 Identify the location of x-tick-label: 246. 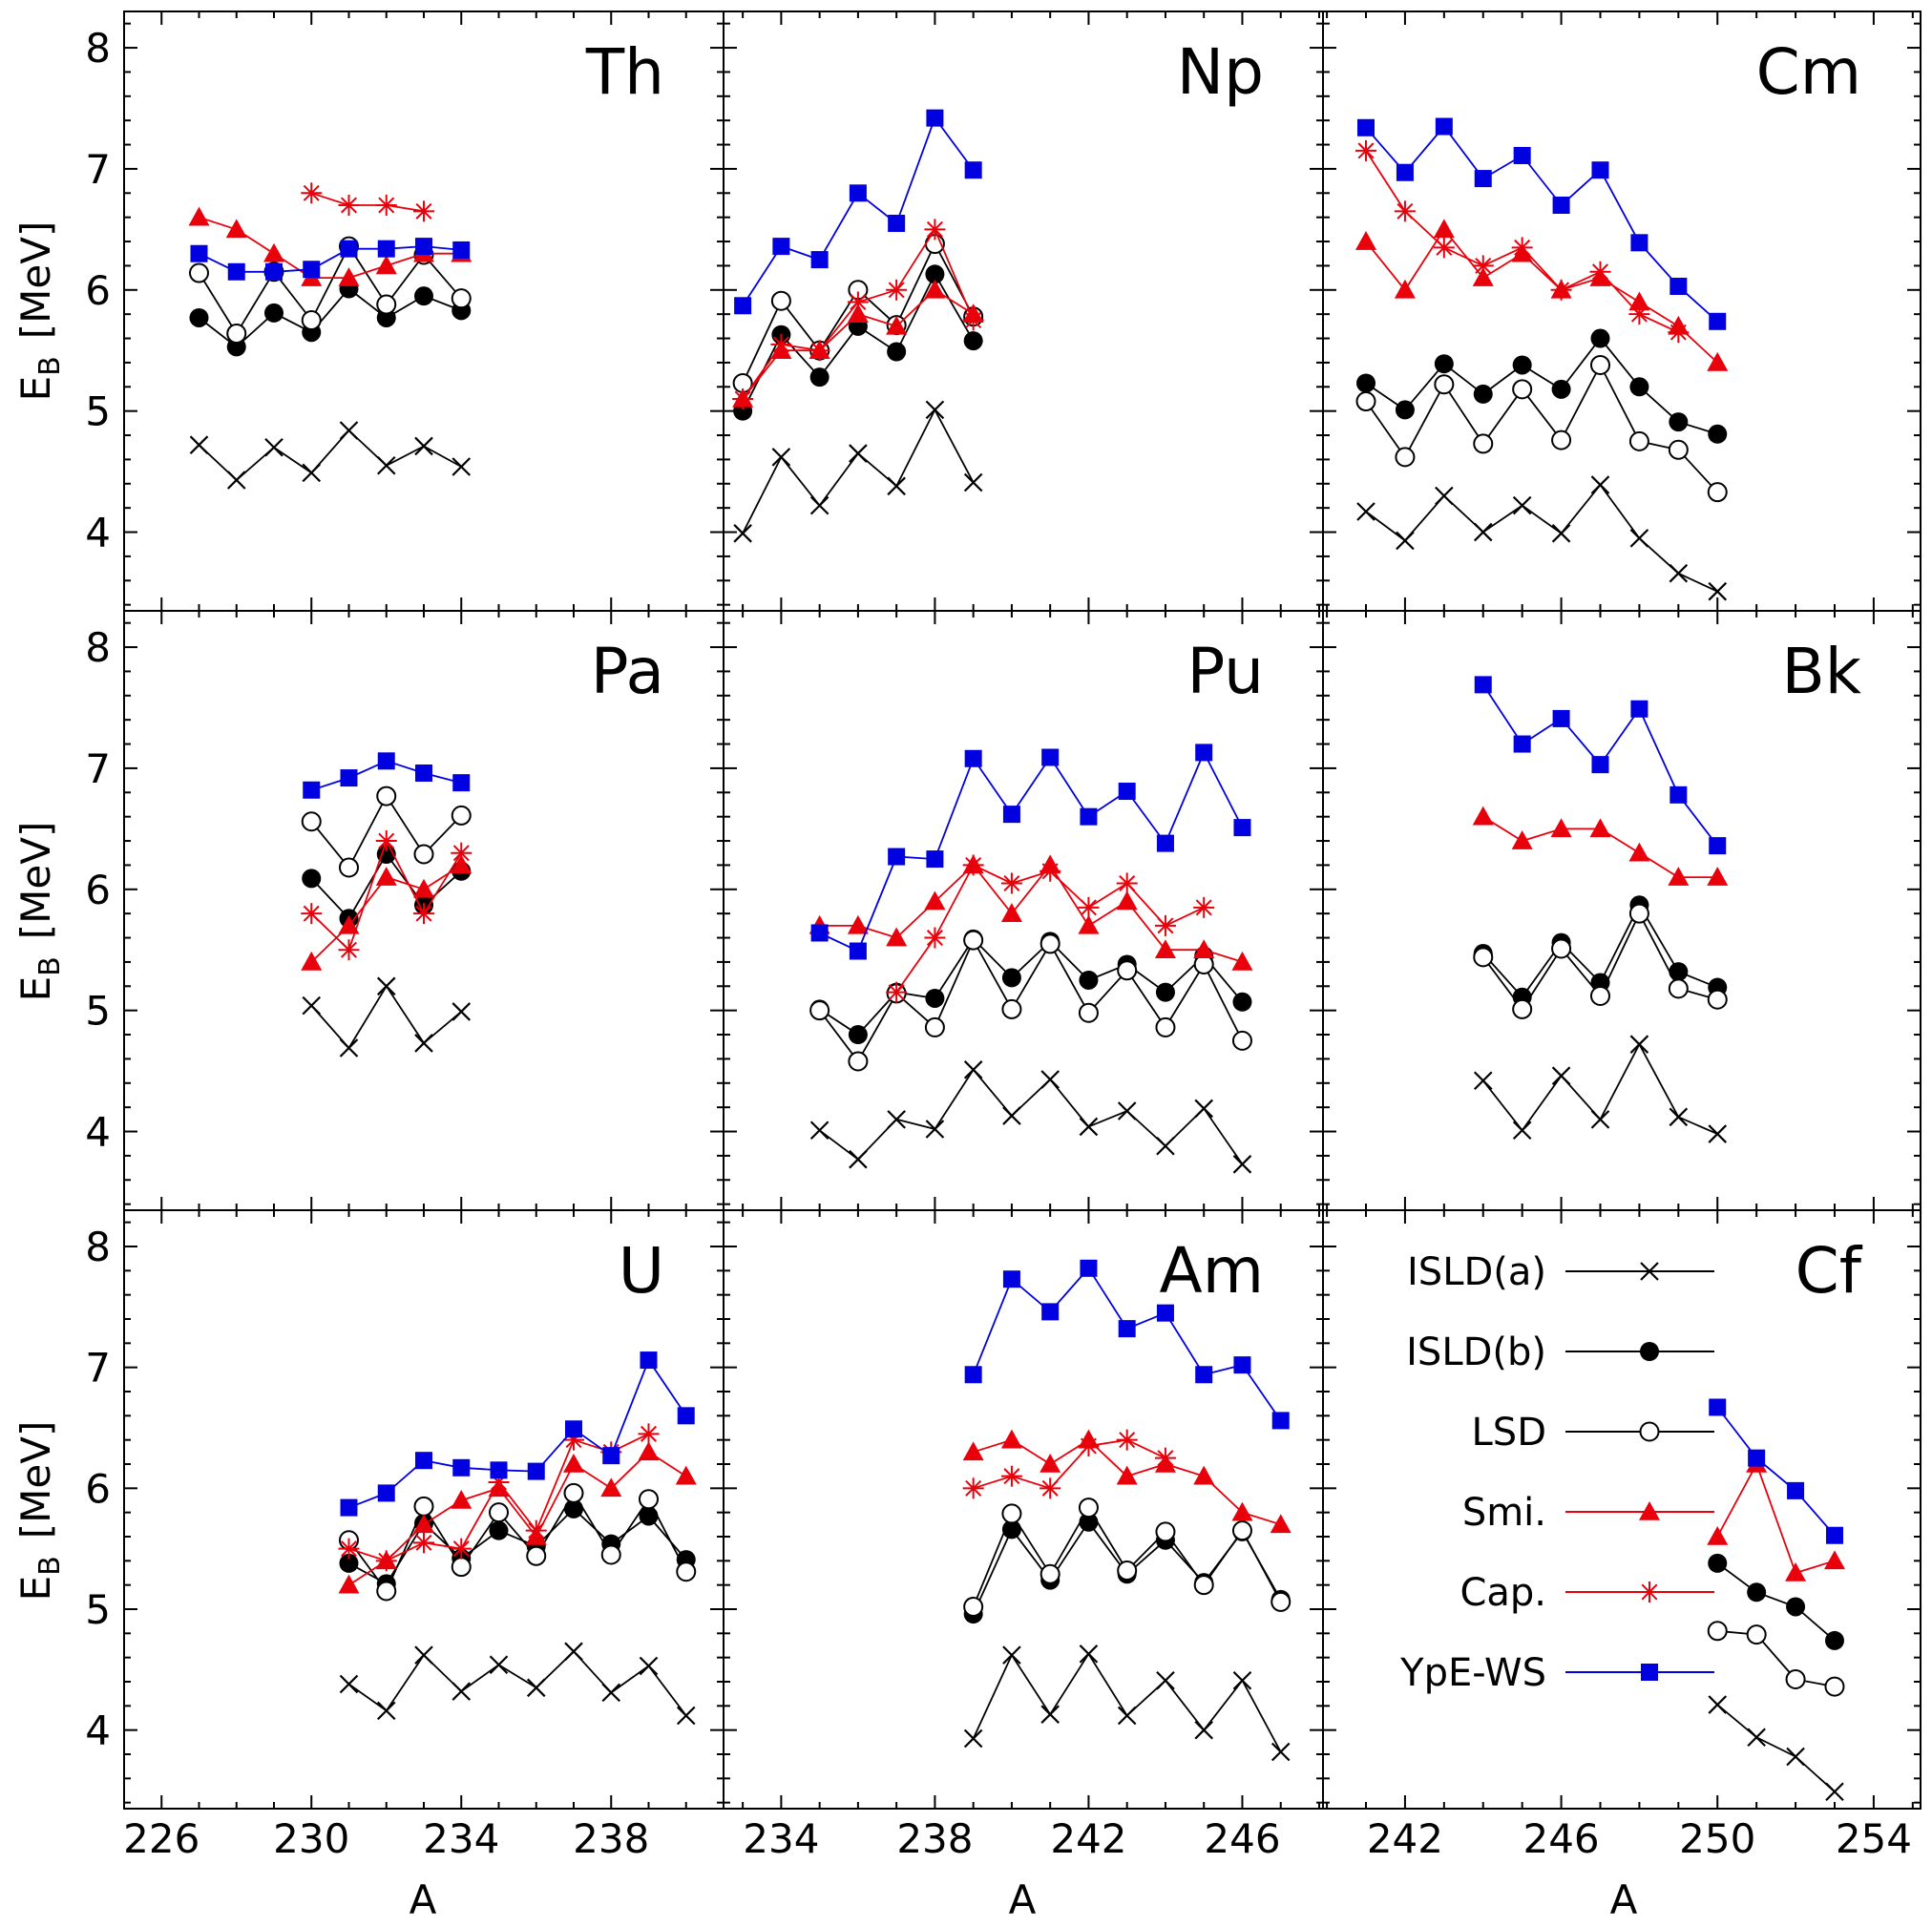
(1242, 1838).